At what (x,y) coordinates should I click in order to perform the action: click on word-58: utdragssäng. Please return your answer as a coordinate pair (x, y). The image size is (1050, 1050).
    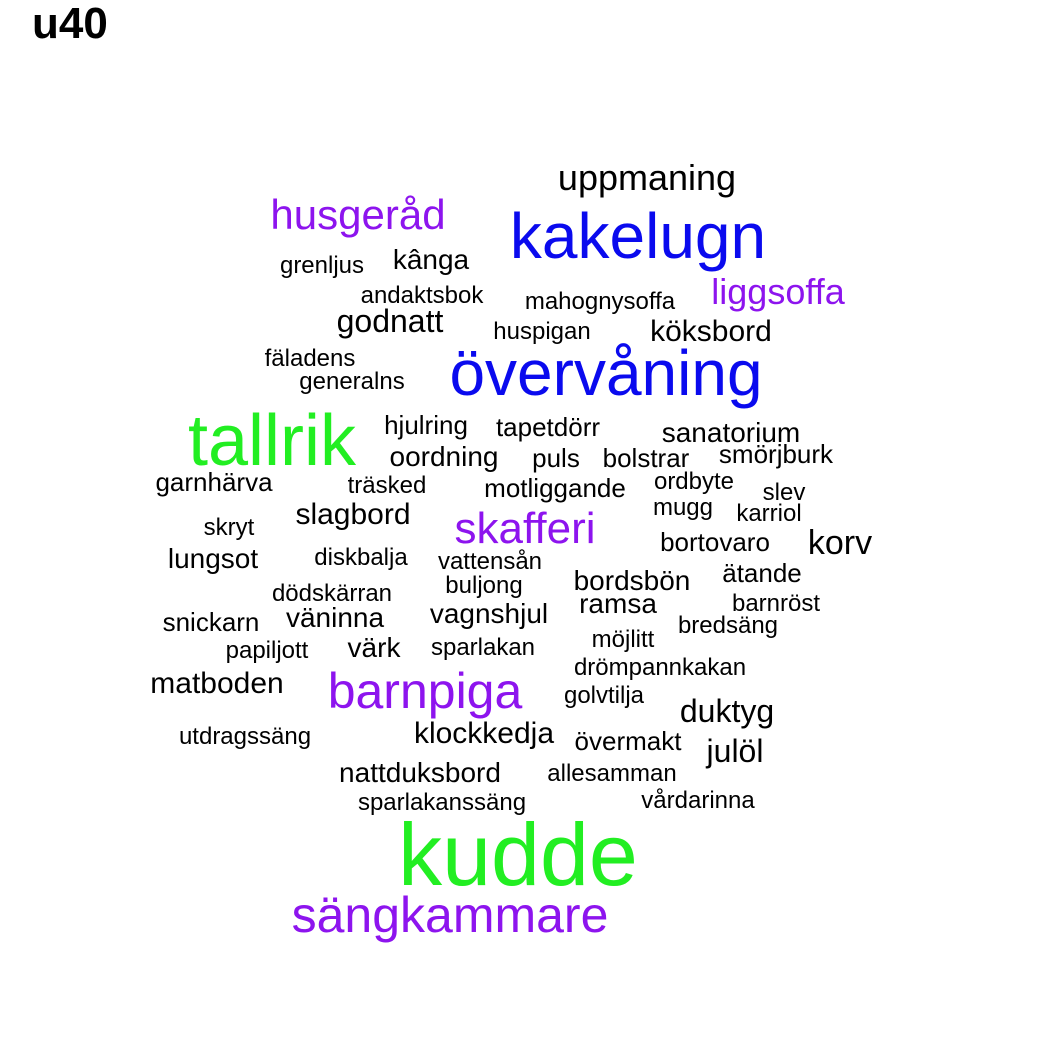
    Looking at the image, I should click on (245, 736).